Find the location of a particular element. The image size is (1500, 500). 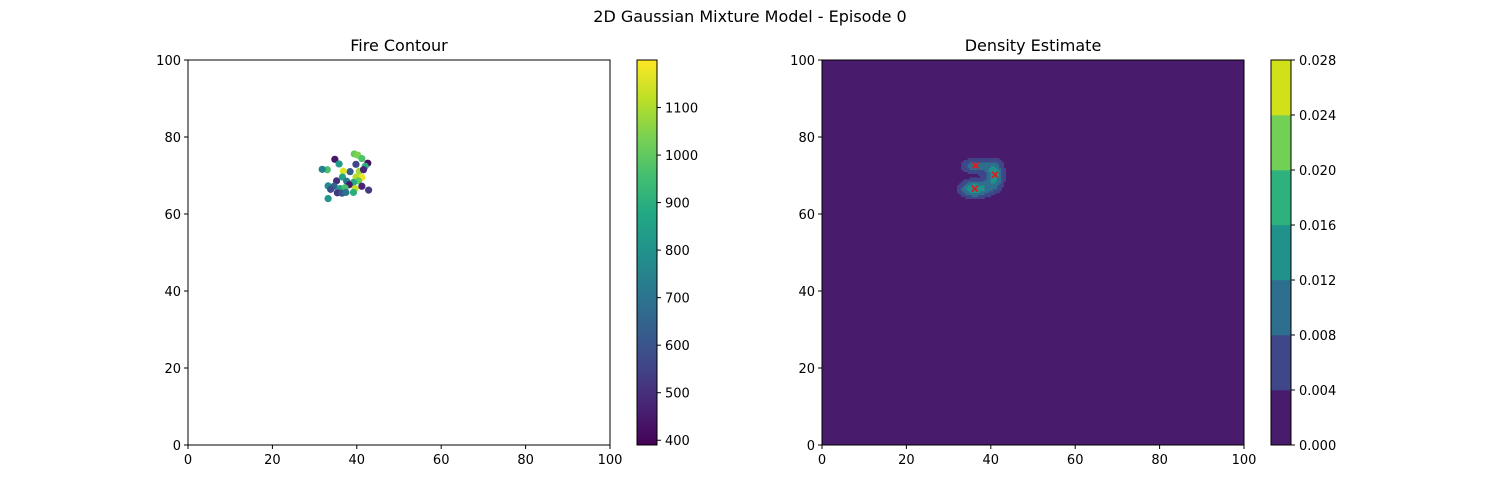

y-tick-label: 80 is located at coordinates (172, 138).